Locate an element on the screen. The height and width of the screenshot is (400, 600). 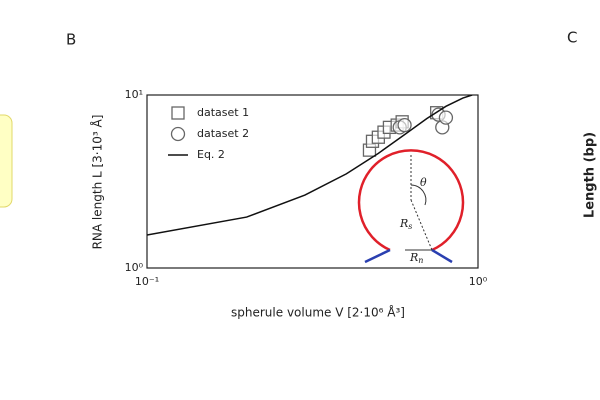
legend-label: dataset 1 is located at coordinates (223, 112).